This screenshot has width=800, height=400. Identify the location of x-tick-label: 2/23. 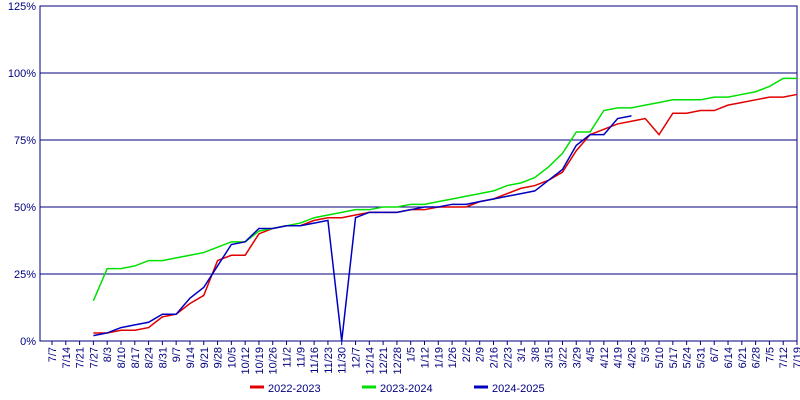
(508, 357).